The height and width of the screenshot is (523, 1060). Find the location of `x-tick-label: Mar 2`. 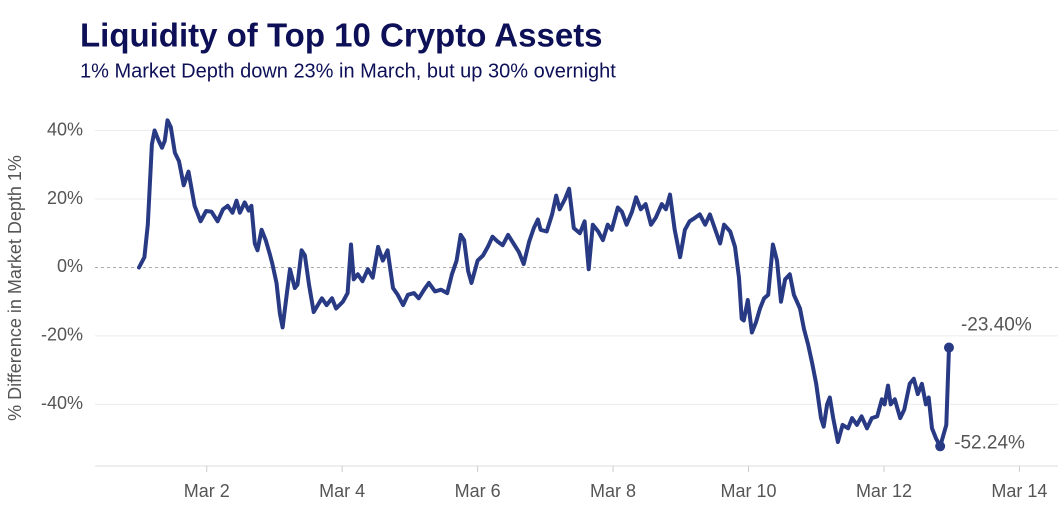

x-tick-label: Mar 2 is located at coordinates (207, 491).